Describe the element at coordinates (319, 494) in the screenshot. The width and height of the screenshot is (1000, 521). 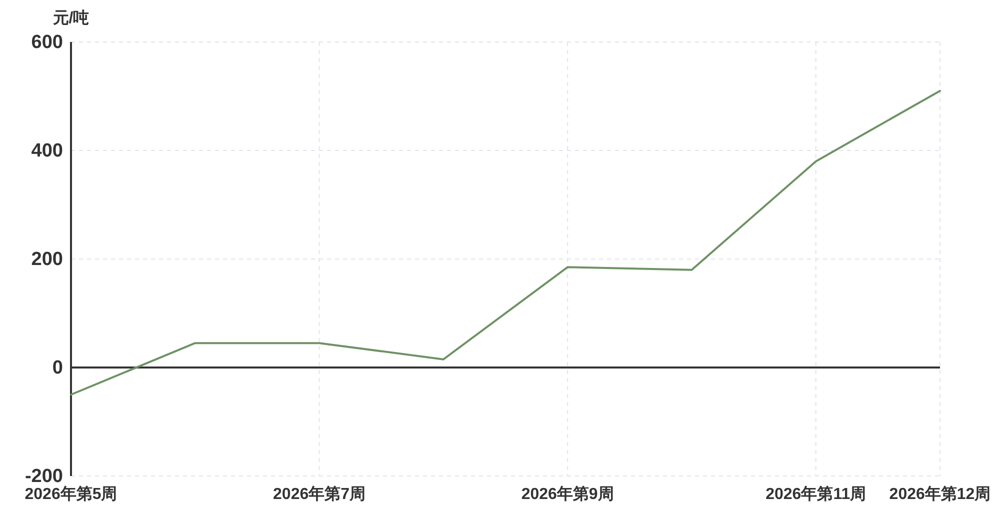
I see `x-tick: 2026年第7周` at that location.